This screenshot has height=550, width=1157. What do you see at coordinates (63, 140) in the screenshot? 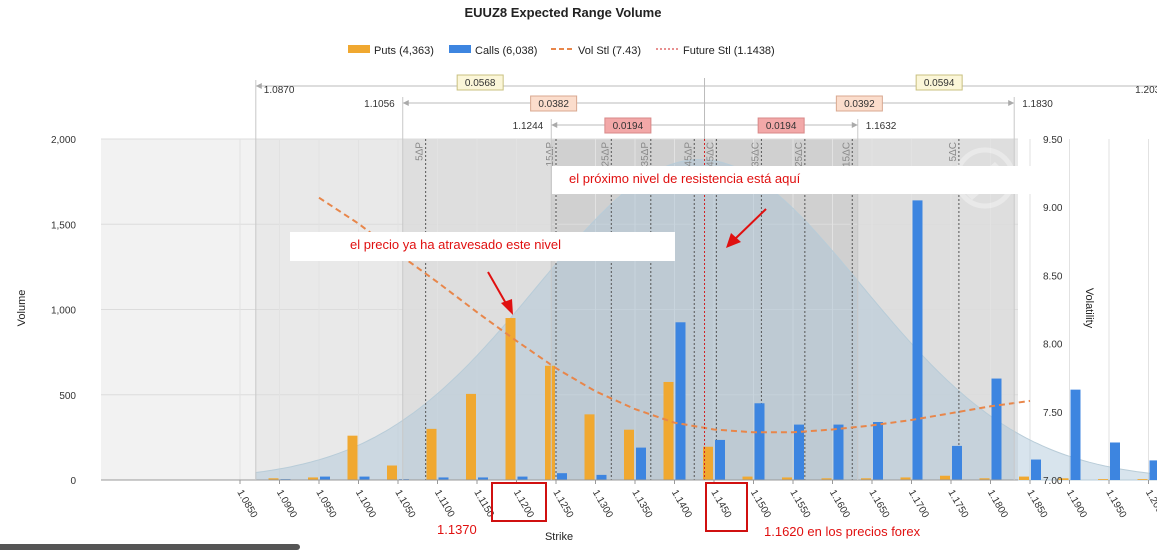
I see `y-tick-label: 2,000` at bounding box center [63, 140].